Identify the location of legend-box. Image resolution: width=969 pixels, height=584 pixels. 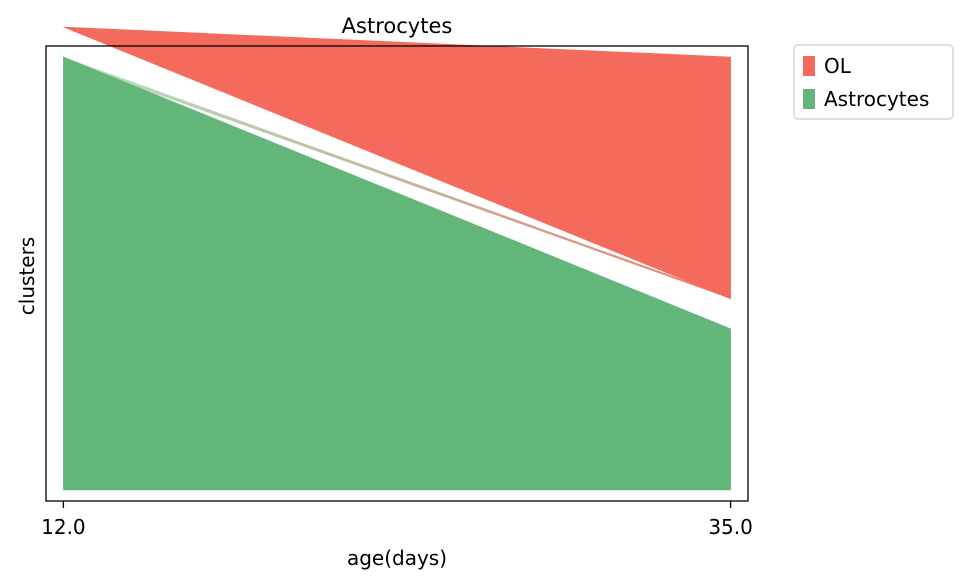
(873, 82).